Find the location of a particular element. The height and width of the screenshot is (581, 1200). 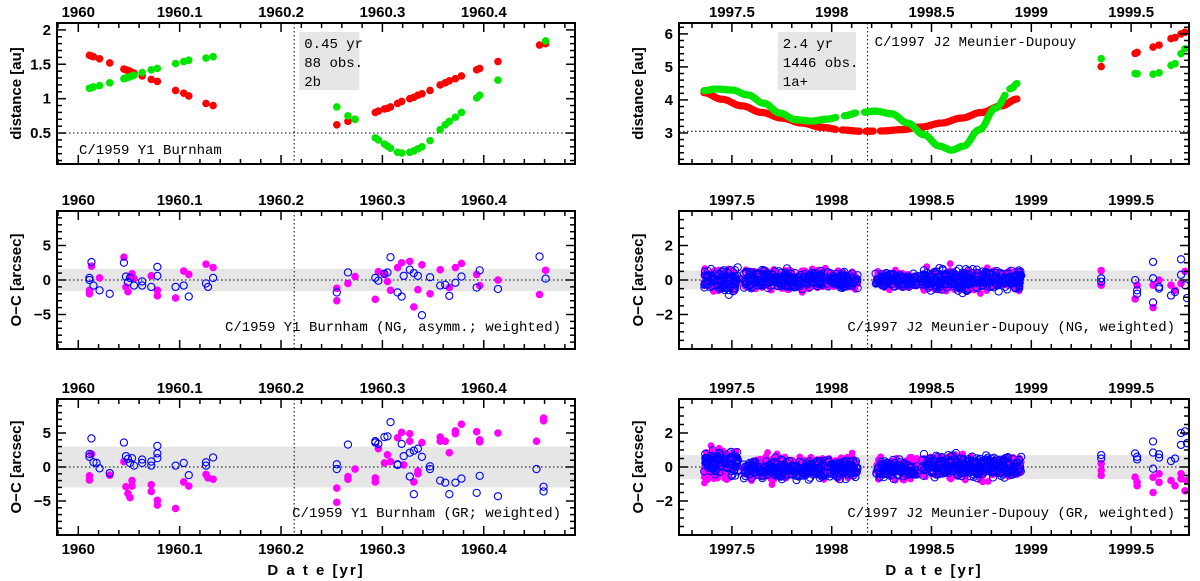

panel-title: C/1959 Y1 Burnham is located at coordinates (150, 151).